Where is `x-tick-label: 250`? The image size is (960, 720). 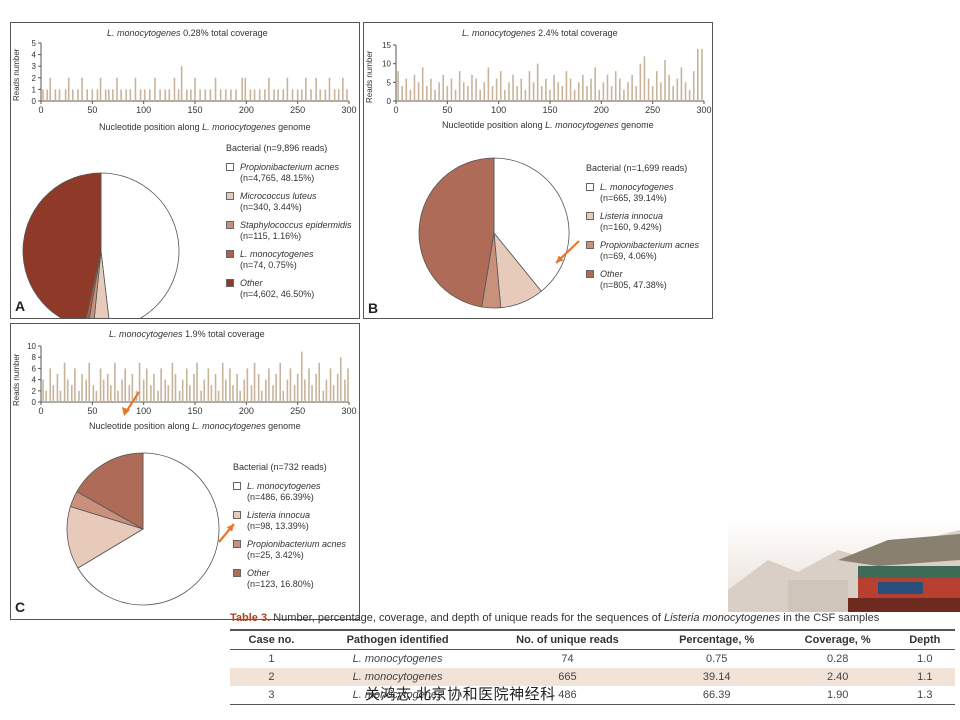 x-tick-label: 250 is located at coordinates (652, 110).